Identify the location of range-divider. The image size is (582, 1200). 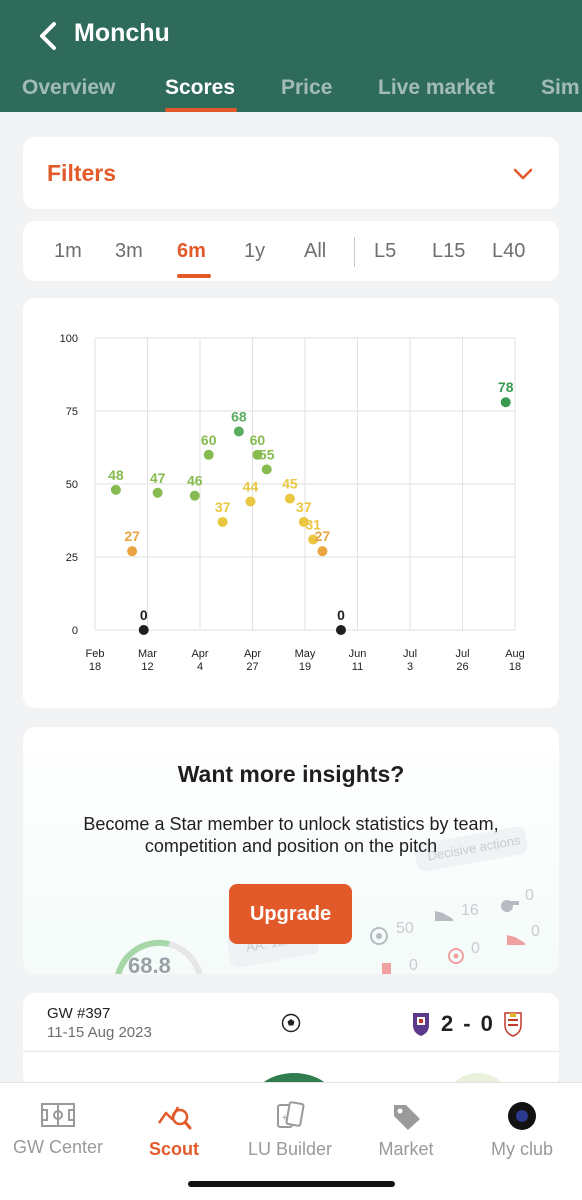
(354, 252).